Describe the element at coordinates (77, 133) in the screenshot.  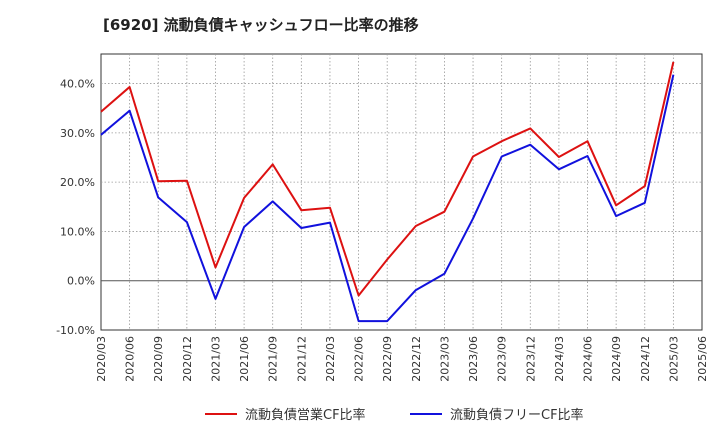
I see `y-tick-label: 30.0%` at that location.